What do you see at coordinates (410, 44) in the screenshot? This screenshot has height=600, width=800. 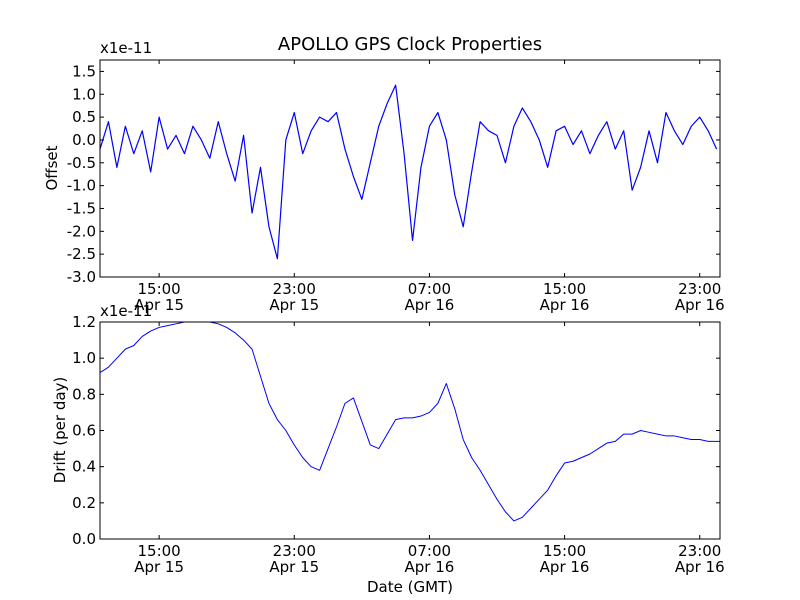 I see `chart-title: APOLLO GPS Clock Properties` at bounding box center [410, 44].